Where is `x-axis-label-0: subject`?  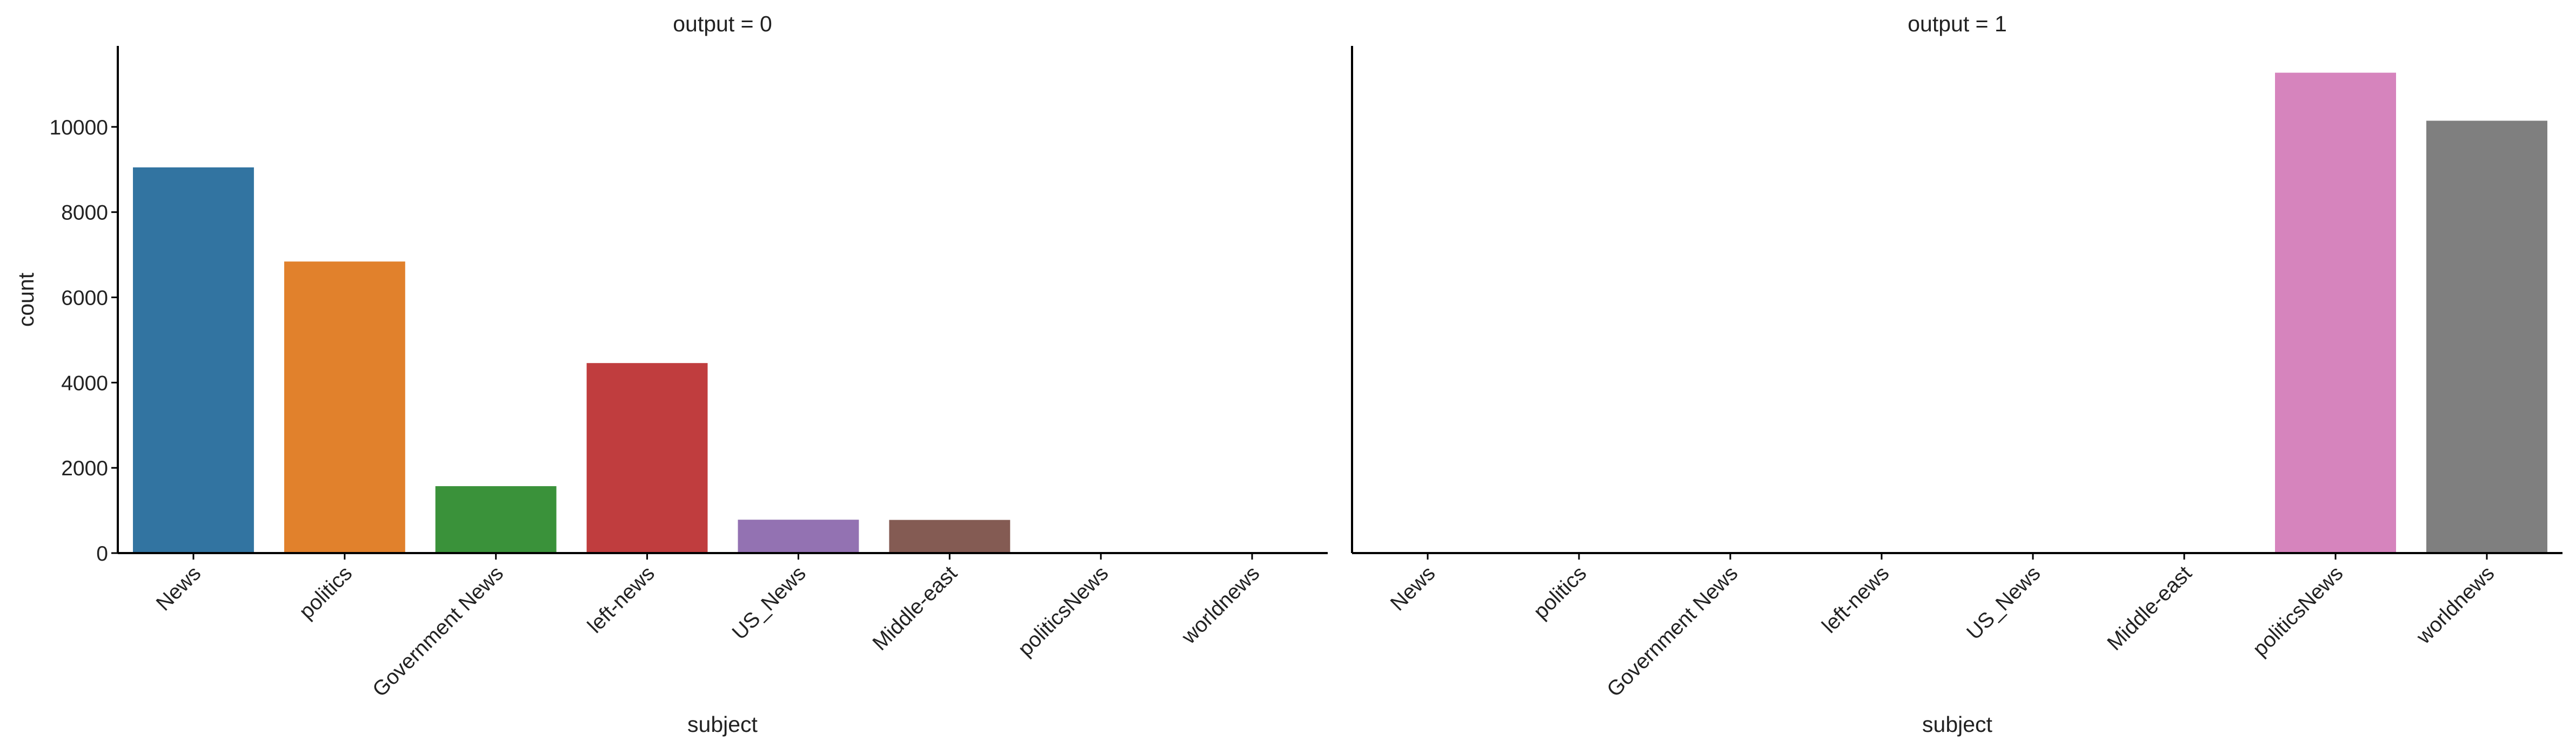 x-axis-label-0: subject is located at coordinates (722, 725).